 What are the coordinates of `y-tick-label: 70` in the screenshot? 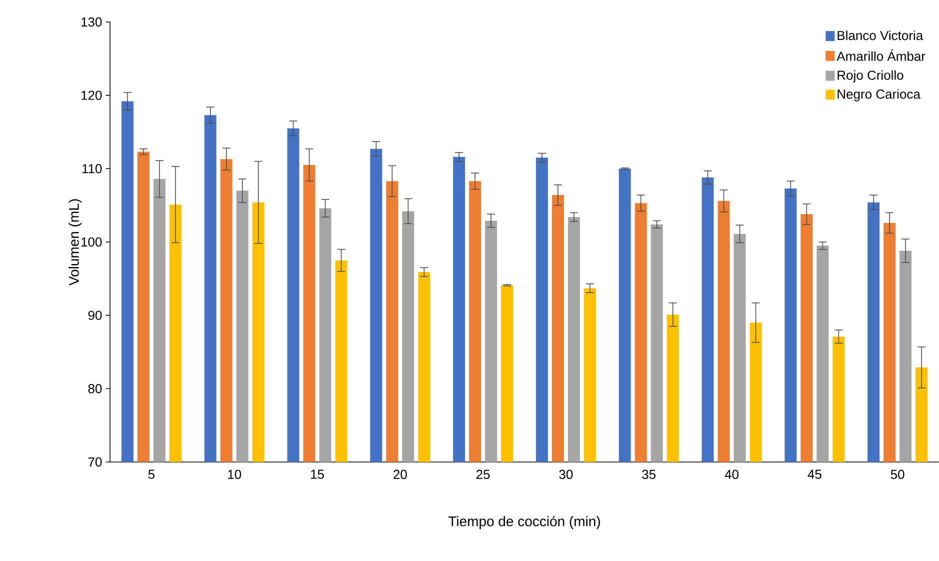 It's located at (95, 462).